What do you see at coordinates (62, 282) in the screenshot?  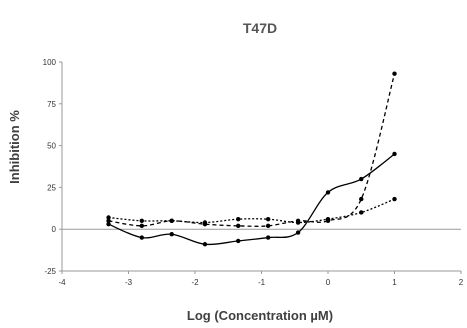 I see `x-tick-label: -4` at bounding box center [62, 282].